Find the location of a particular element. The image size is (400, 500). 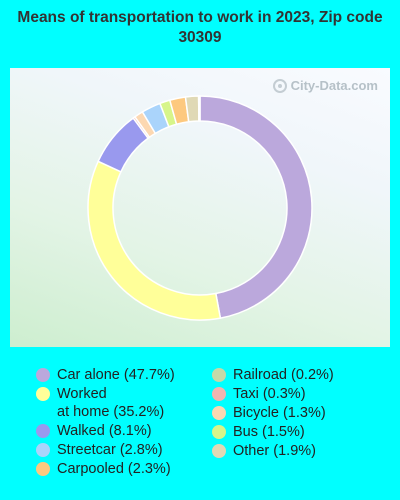

watermark-text: City-Data.com is located at coordinates (334, 85).